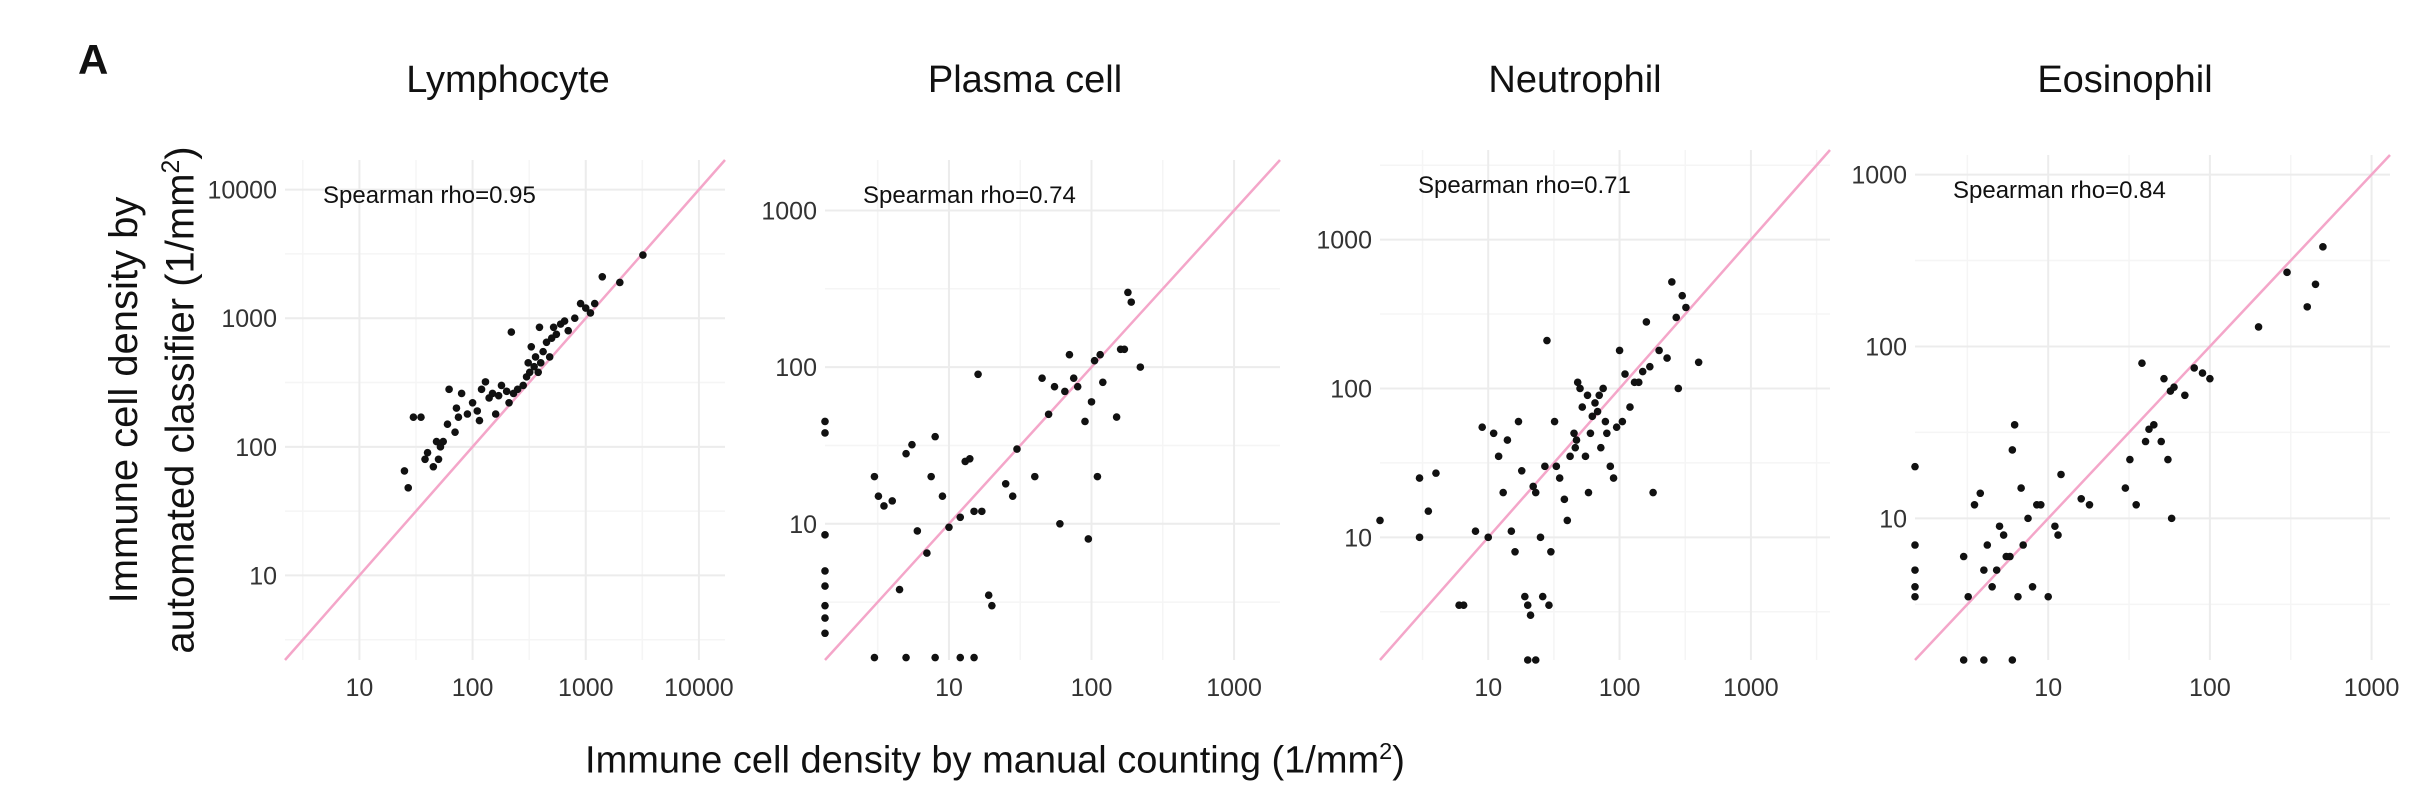 The width and height of the screenshot is (2432, 800). I want to click on panel-2-x-tick-label-1: 100, so click(1092, 688).